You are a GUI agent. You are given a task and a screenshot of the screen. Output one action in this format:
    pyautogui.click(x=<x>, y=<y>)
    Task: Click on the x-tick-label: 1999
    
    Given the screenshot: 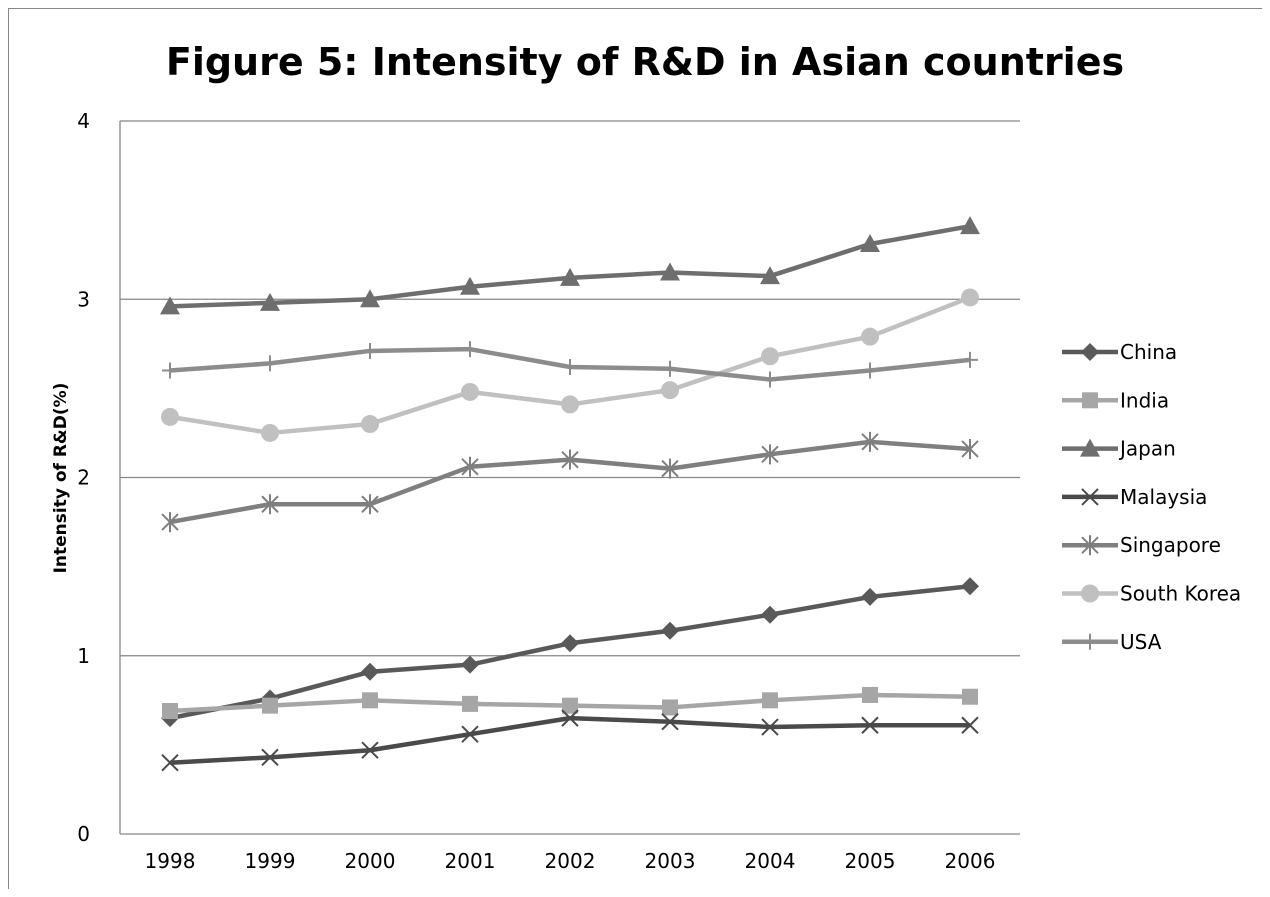 What is the action you would take?
    pyautogui.click(x=270, y=861)
    